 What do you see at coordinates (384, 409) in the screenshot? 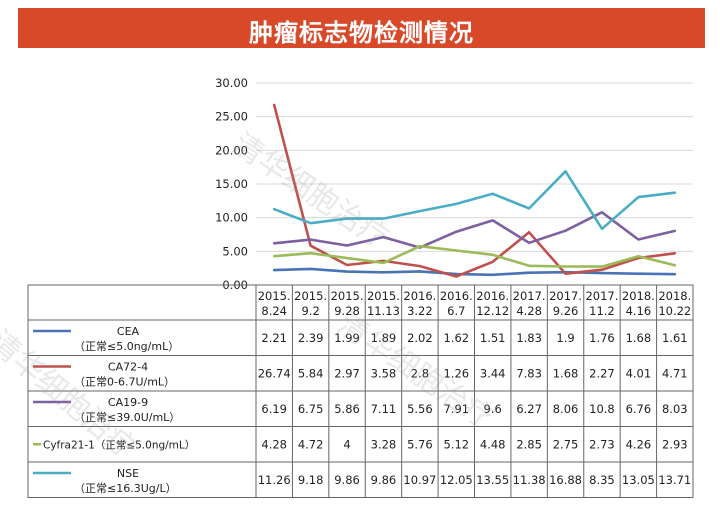
I see `data-label: 7.11` at bounding box center [384, 409].